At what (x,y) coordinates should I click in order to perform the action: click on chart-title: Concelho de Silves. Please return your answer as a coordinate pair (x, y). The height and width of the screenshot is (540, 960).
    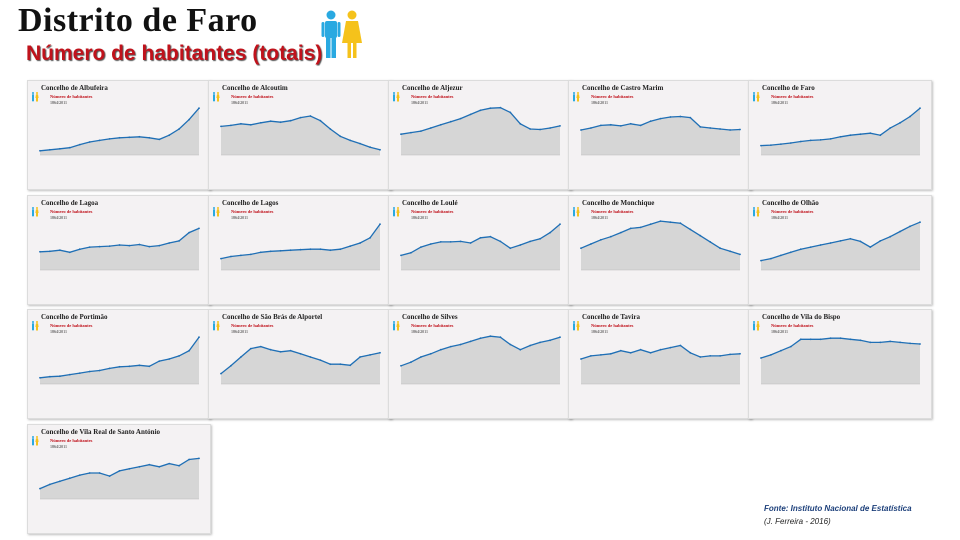
    Looking at the image, I should click on (430, 317).